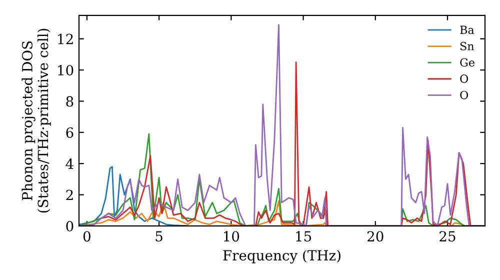 This screenshot has width=500, height=280. I want to click on legend-label: Sn, so click(467, 46).